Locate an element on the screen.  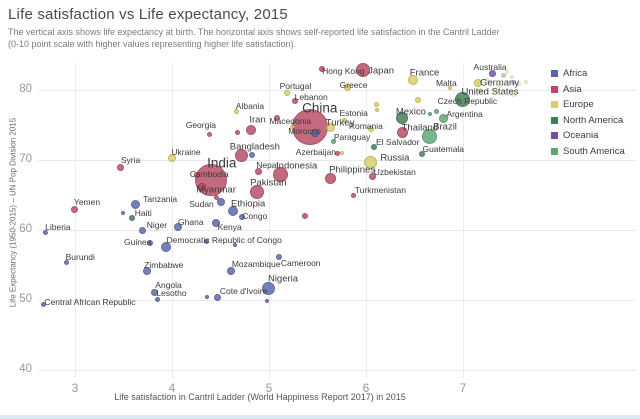
data-point-greece is located at coordinates (348, 88).